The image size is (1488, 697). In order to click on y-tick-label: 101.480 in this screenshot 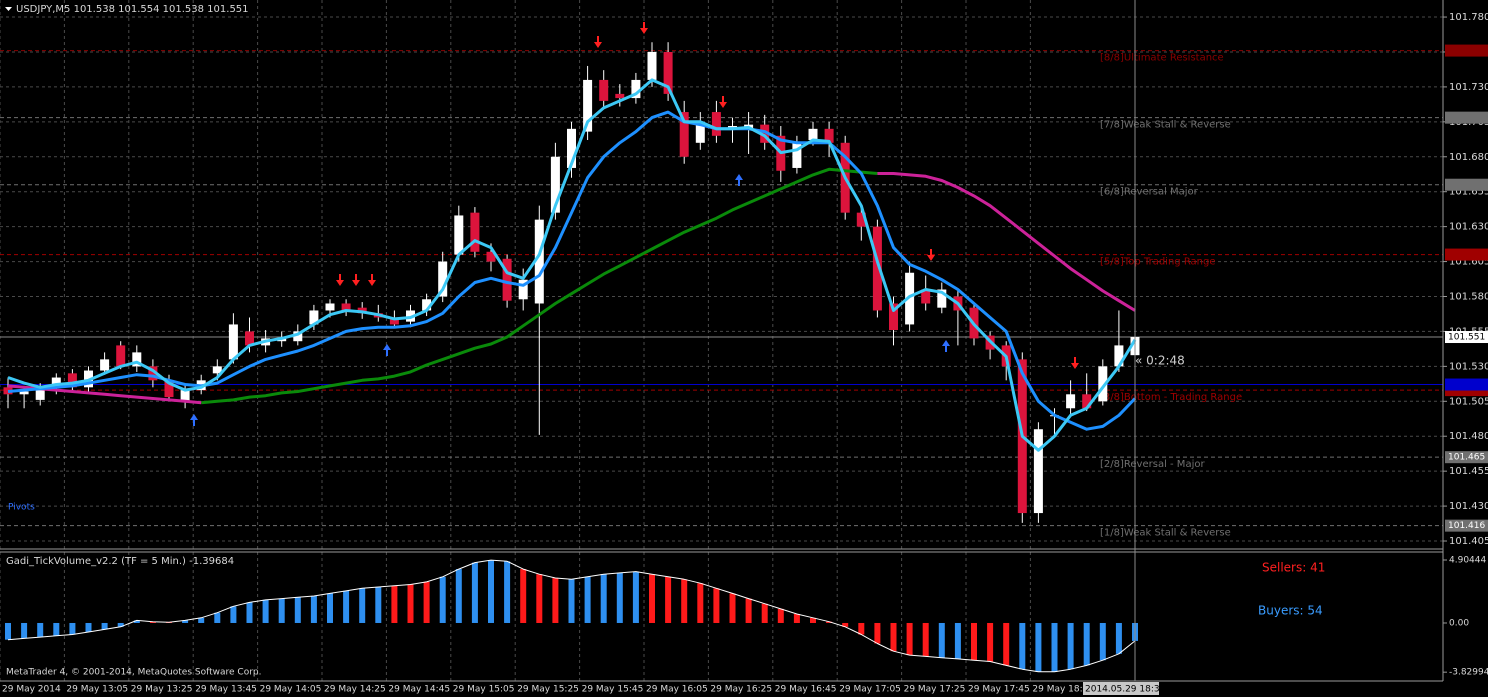, I will do `click(1468, 436)`.